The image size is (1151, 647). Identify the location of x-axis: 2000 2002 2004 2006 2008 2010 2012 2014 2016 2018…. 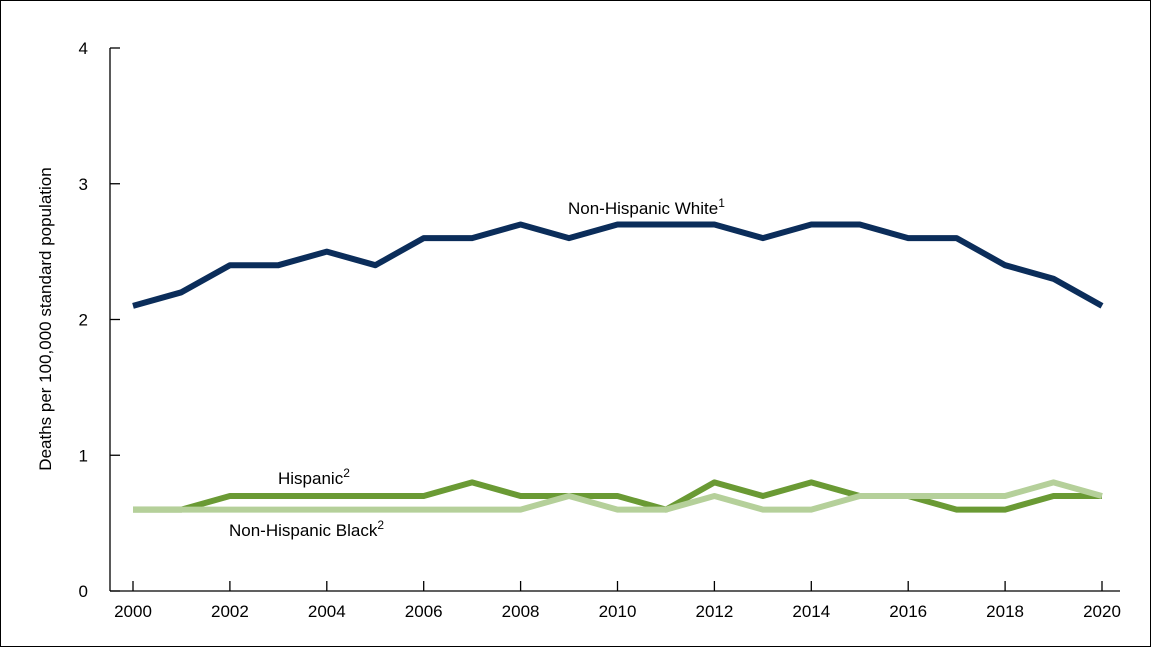
(615, 601).